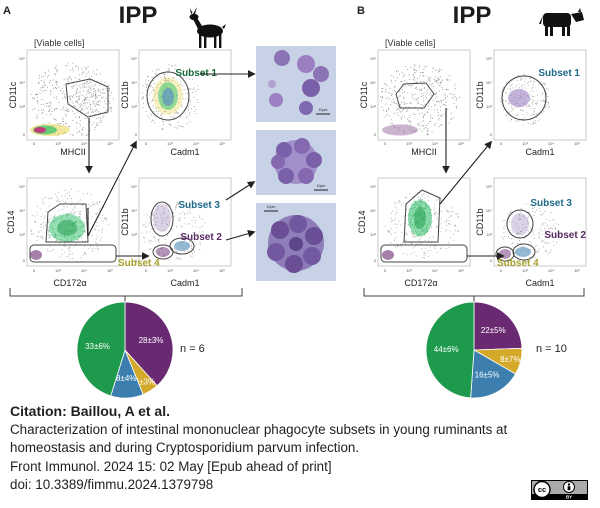 The image size is (600, 508). What do you see at coordinates (69, 283) in the screenshot?
I see `axis-label-x: CD172α` at bounding box center [69, 283].